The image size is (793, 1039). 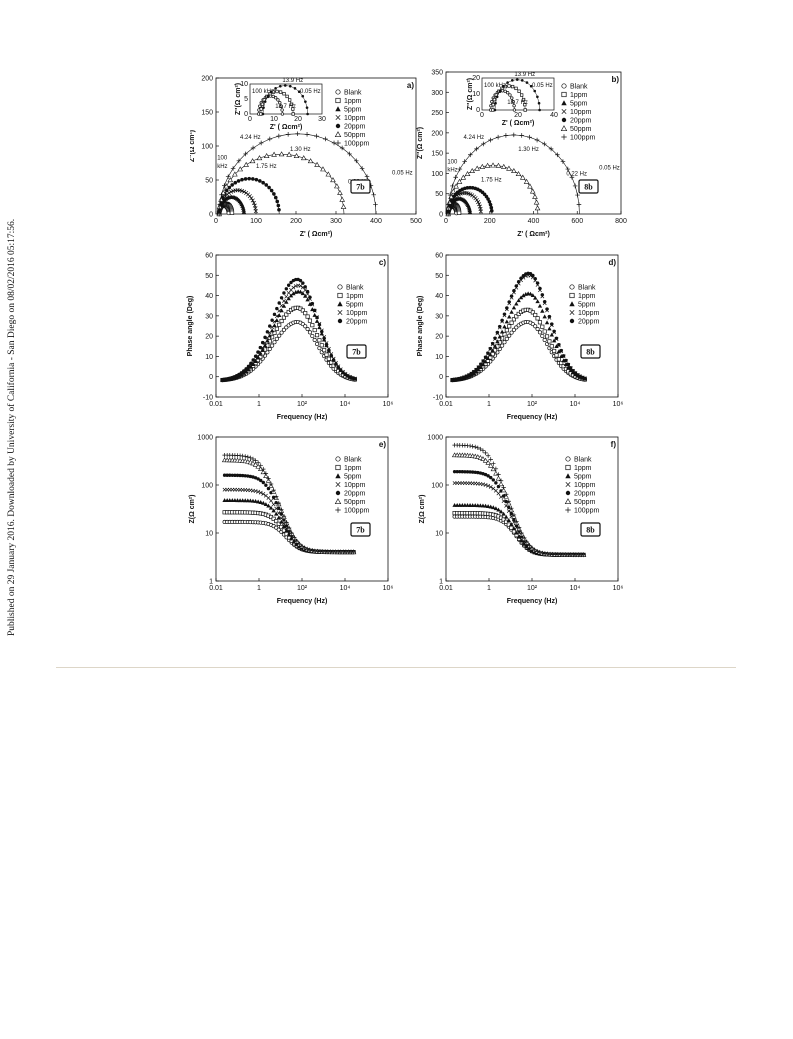 What do you see at coordinates (446, 404) in the screenshot?
I see `x-tick-label: 0.01` at bounding box center [446, 404].